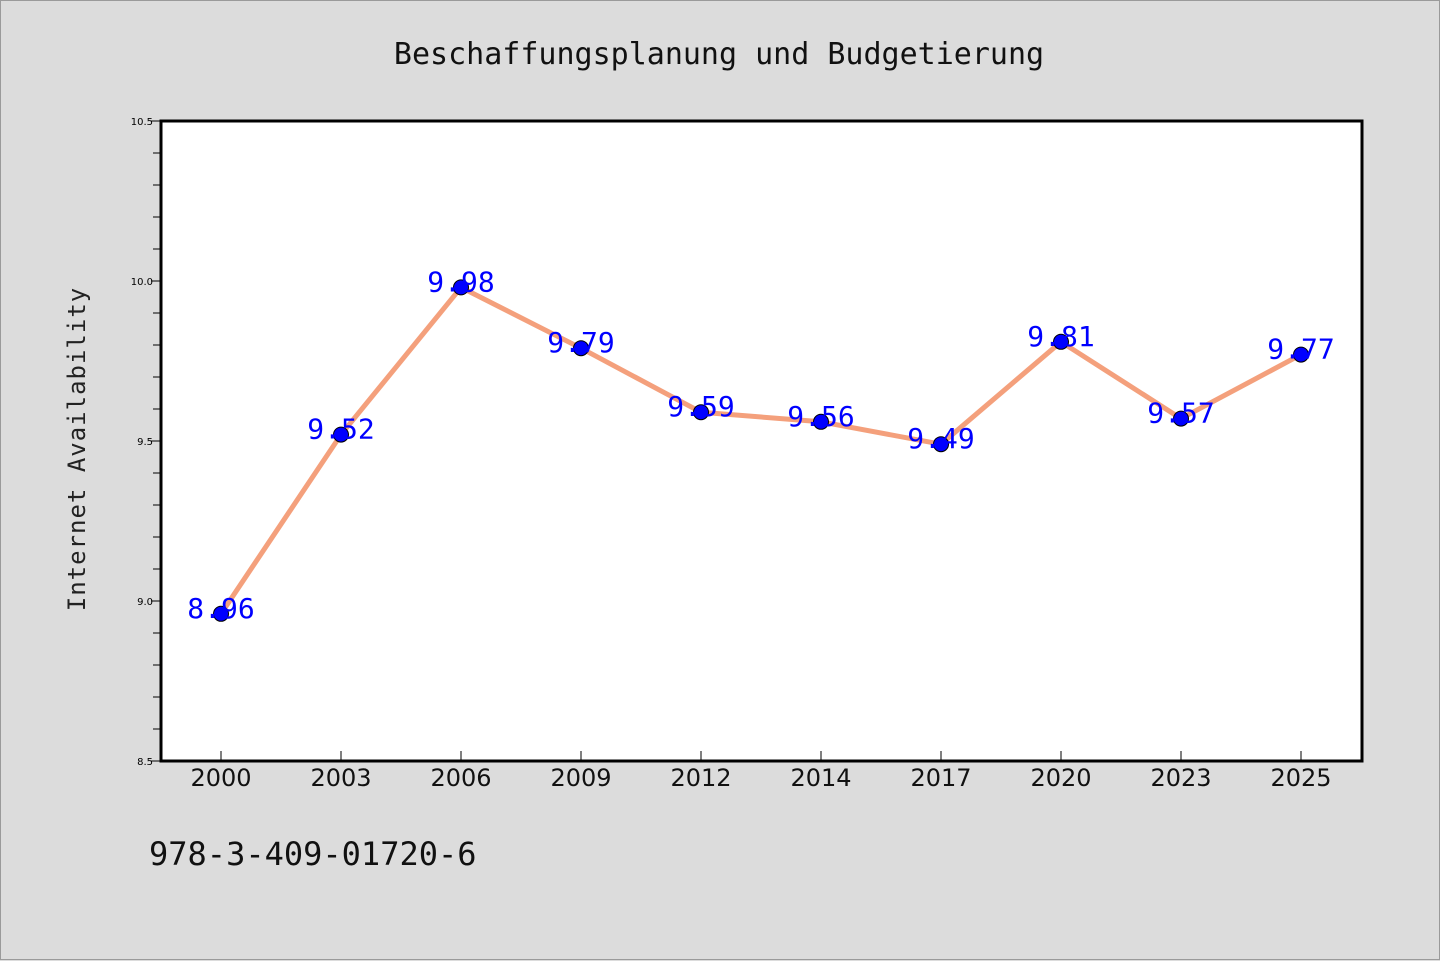 The height and width of the screenshot is (961, 1440). What do you see at coordinates (142, 282) in the screenshot?
I see `y-tick-label: 10.0` at bounding box center [142, 282].